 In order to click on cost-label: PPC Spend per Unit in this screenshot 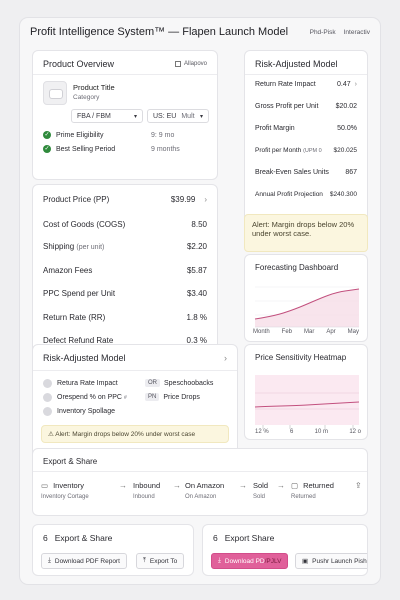, I will do `click(79, 293)`.